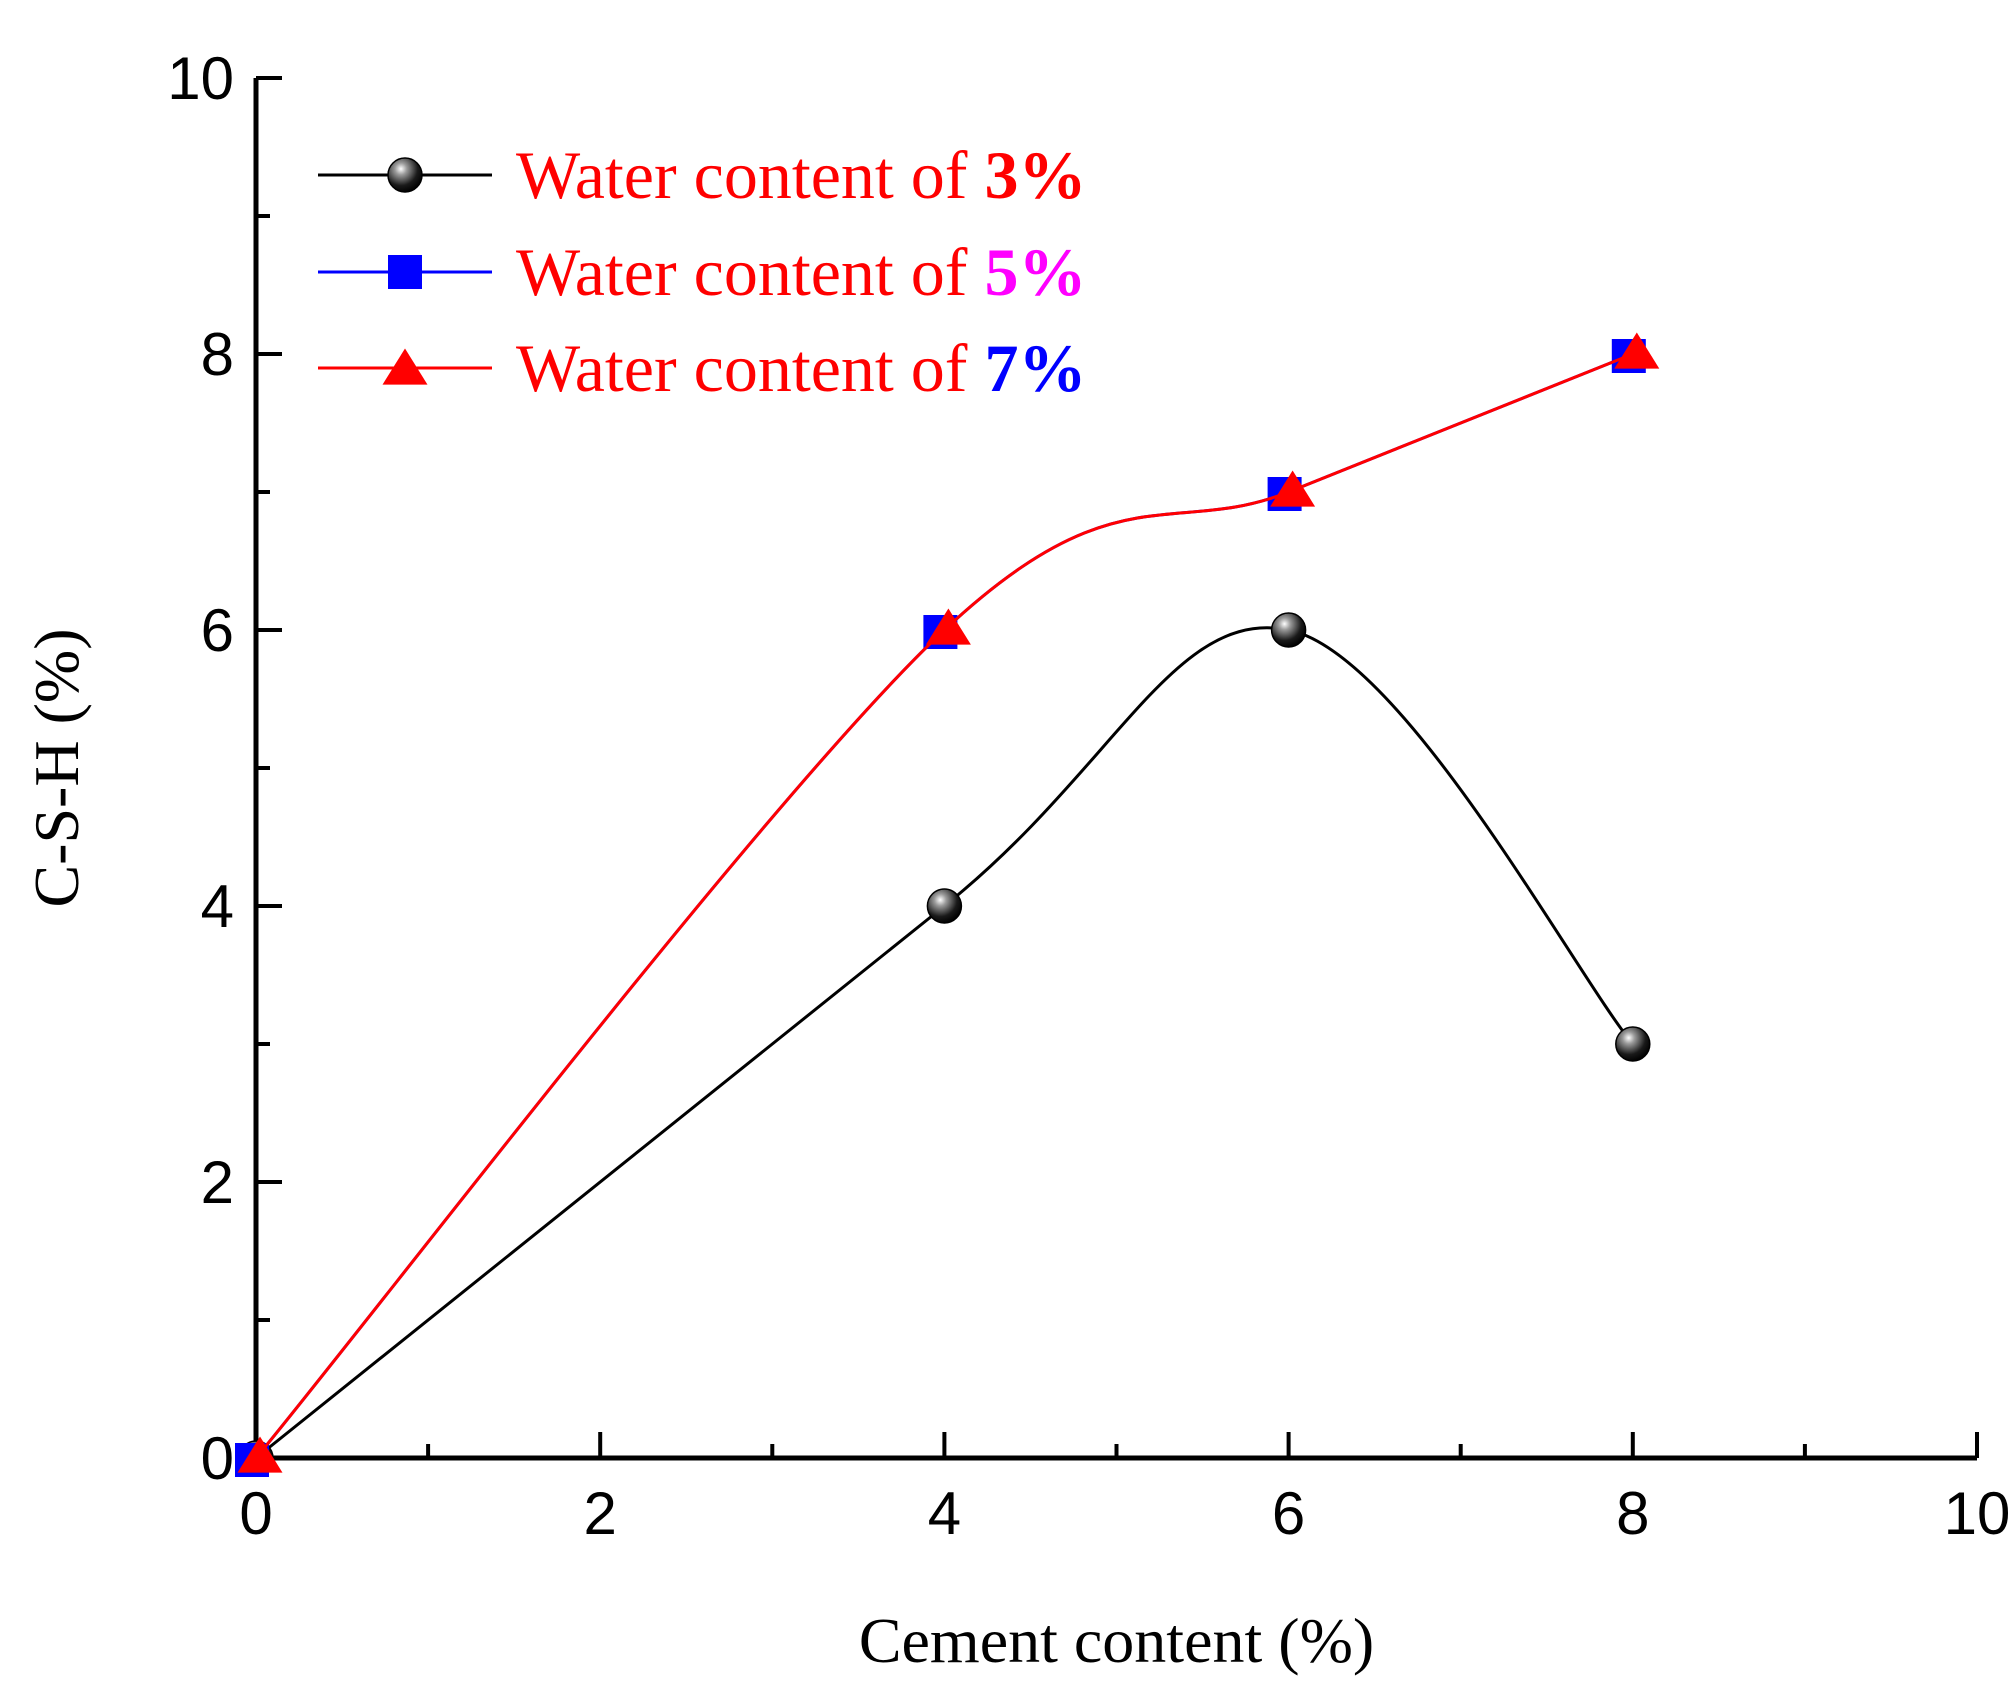  Describe the element at coordinates (1035, 272) in the screenshot. I see `legend-label-value: 5%` at that location.